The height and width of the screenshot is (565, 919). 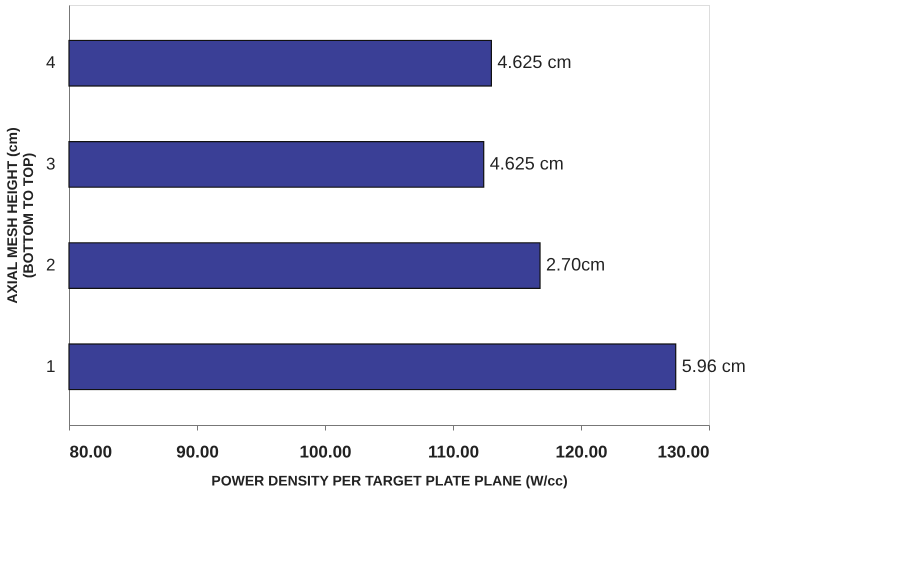 What do you see at coordinates (91, 452) in the screenshot?
I see `x-tick-label: 80.00` at bounding box center [91, 452].